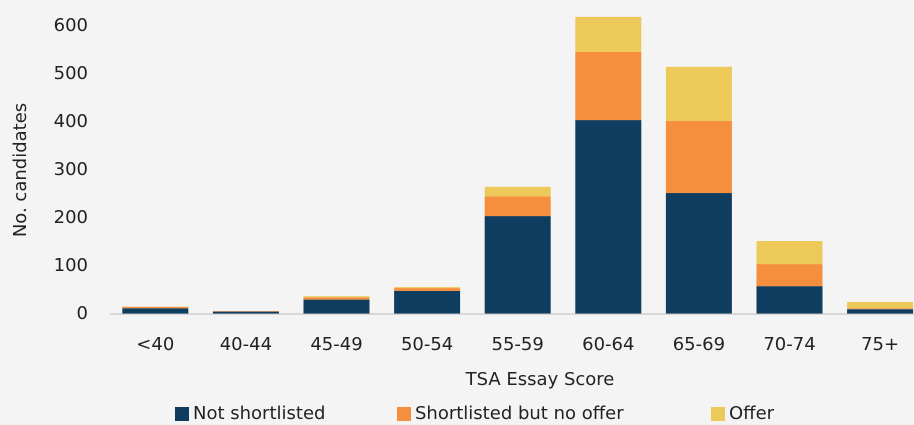  Describe the element at coordinates (71, 169) in the screenshot. I see `y-tick-label: 300` at that location.